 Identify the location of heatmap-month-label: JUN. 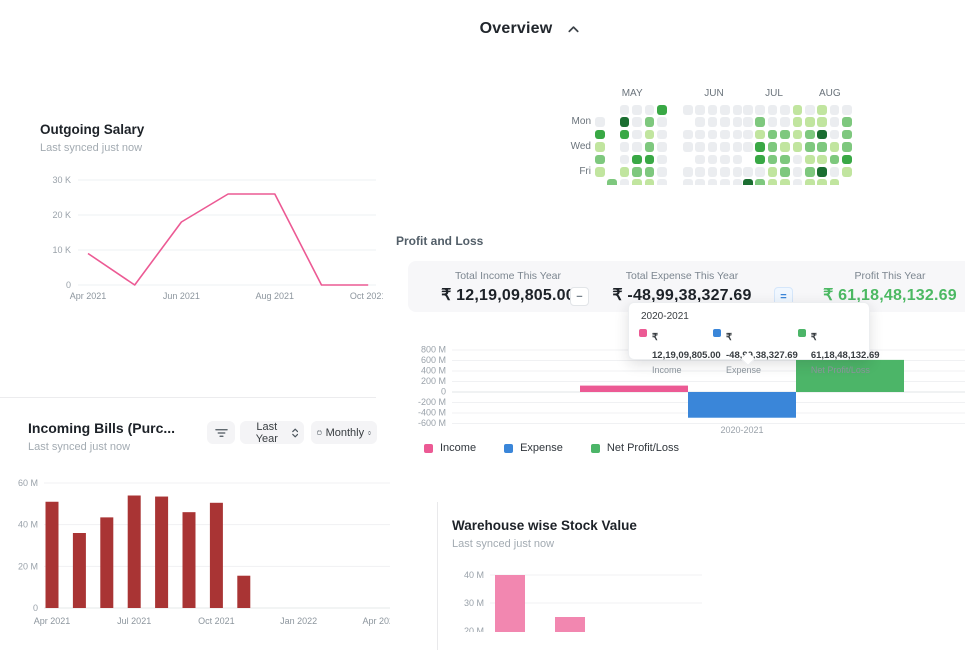
(714, 93).